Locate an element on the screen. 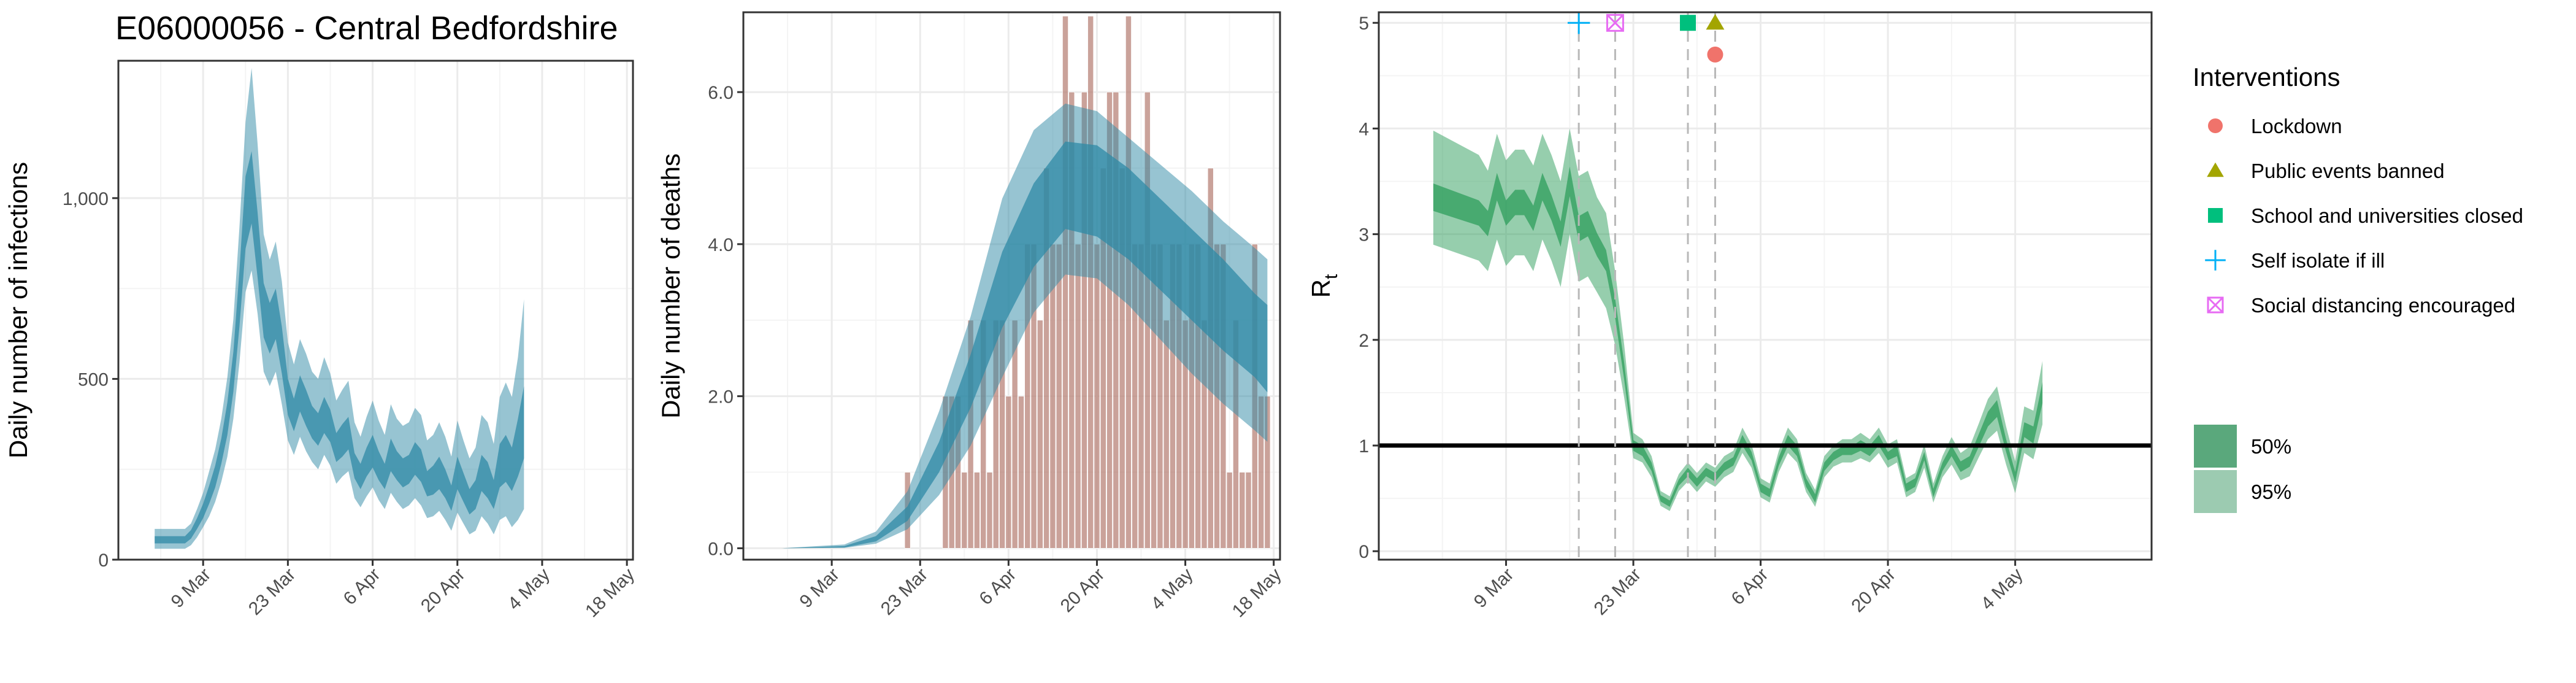  y-tick-label: 4 is located at coordinates (1364, 129).